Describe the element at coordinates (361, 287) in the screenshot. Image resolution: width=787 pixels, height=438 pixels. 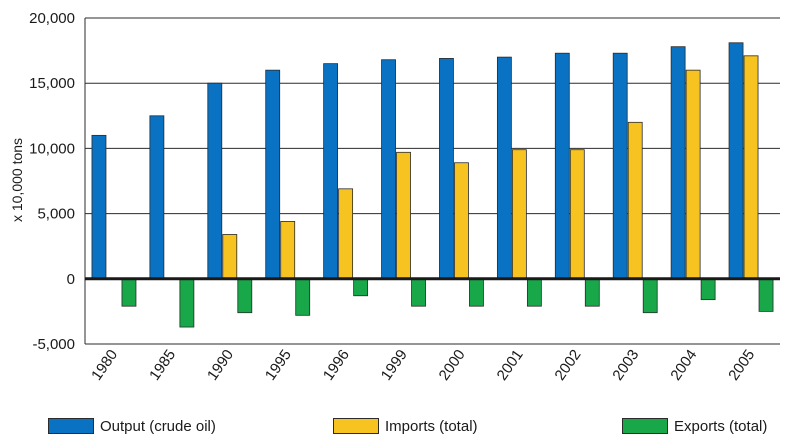
I see `bar-exports-total-1996` at that location.